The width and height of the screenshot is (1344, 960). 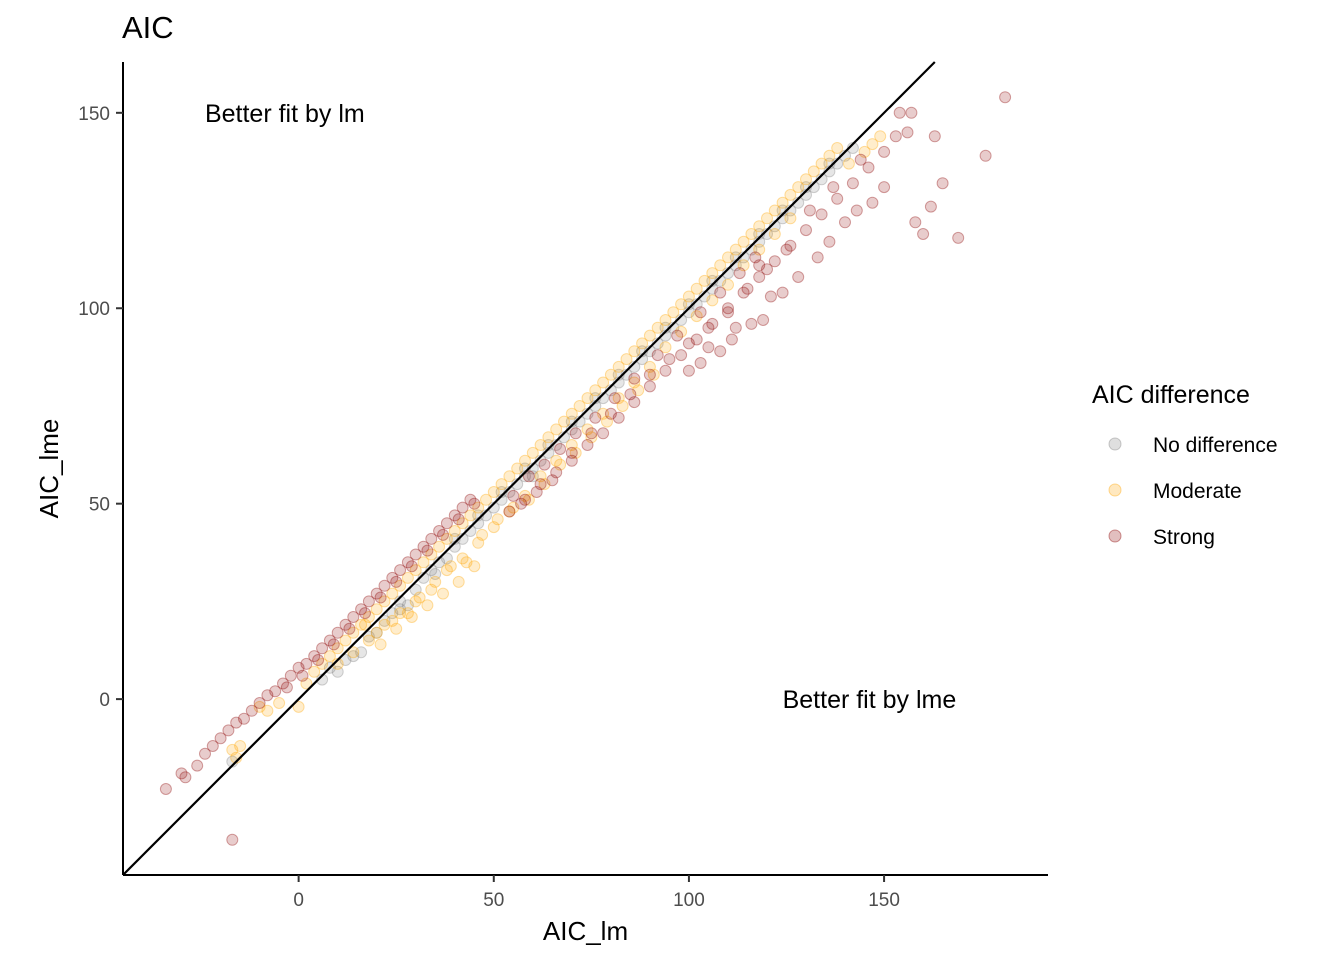 I want to click on x-axis-title: AIC_lm, so click(x=585, y=931).